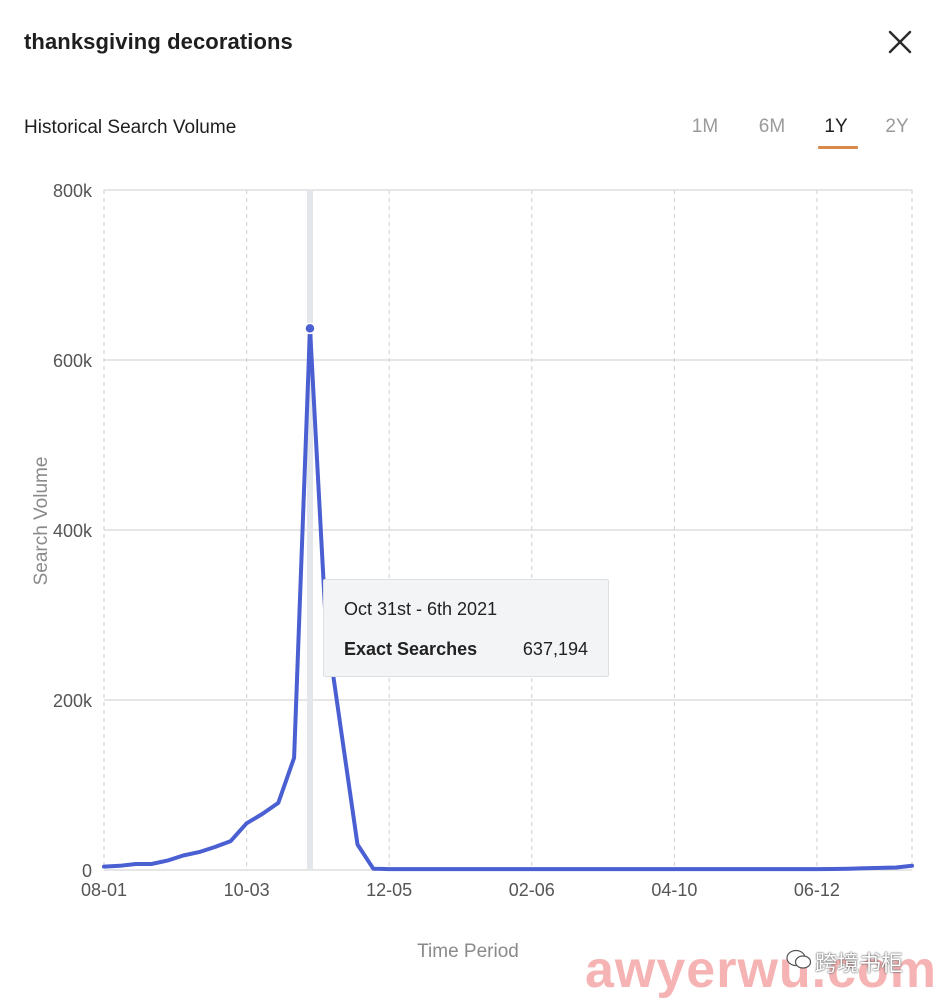 Image resolution: width=948 pixels, height=1000 pixels. I want to click on hover-highlight, so click(309, 530).